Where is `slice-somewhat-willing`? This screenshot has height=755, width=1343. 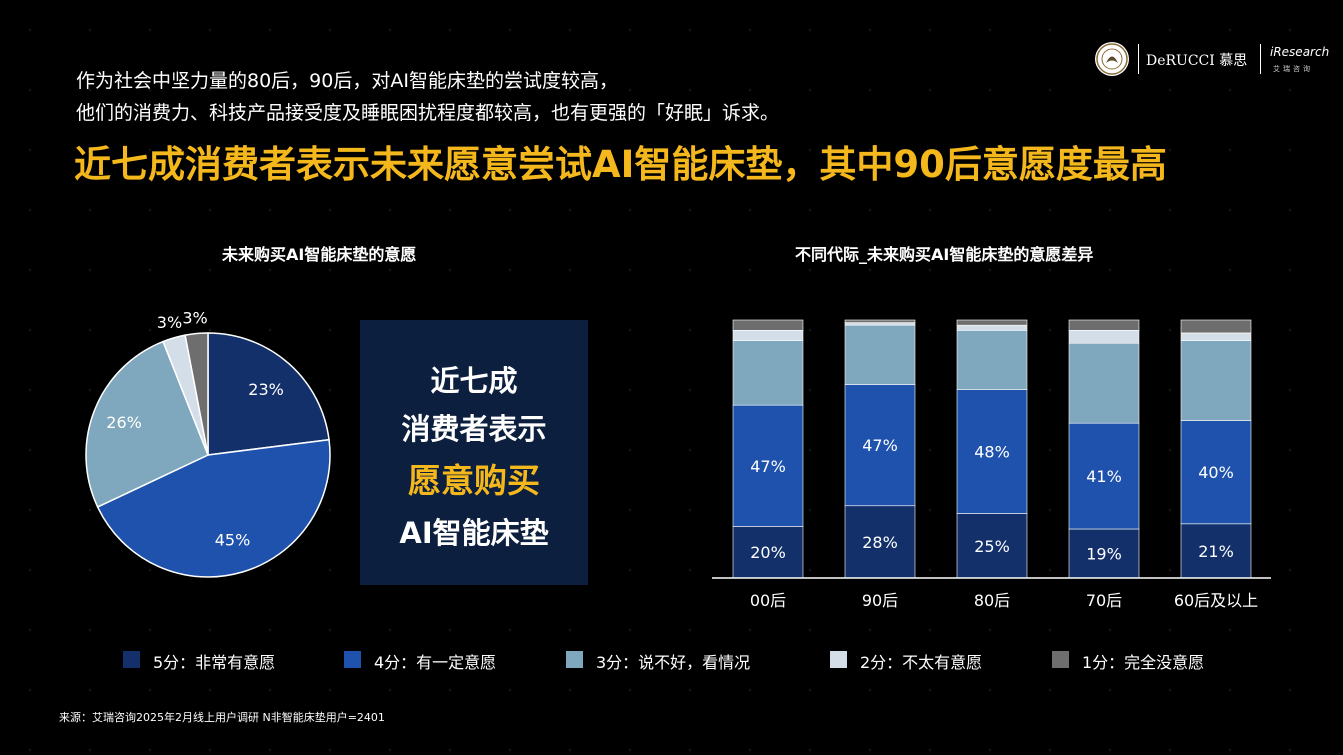 slice-somewhat-willing is located at coordinates (213, 508).